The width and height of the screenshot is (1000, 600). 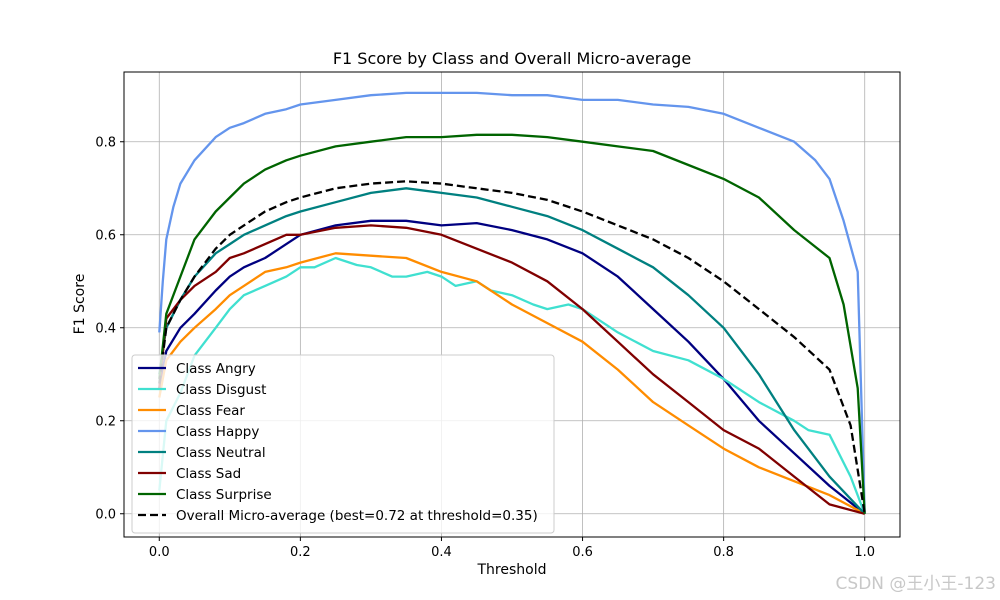 What do you see at coordinates (216, 369) in the screenshot?
I see `legend-label: Class Angry` at bounding box center [216, 369].